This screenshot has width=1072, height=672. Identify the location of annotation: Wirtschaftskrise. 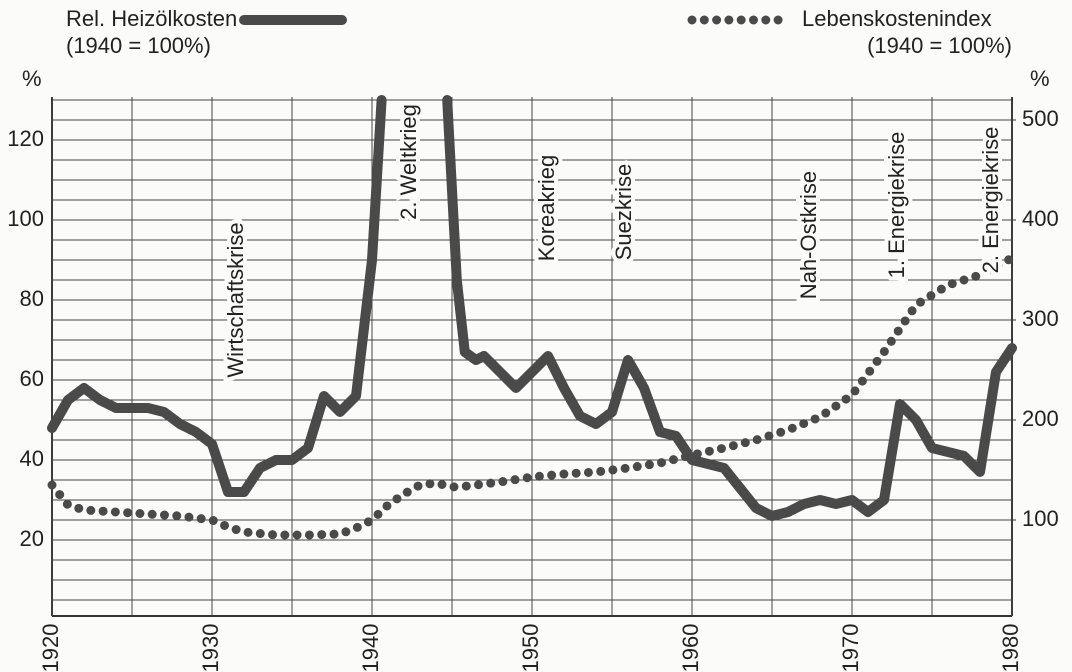
(235, 299).